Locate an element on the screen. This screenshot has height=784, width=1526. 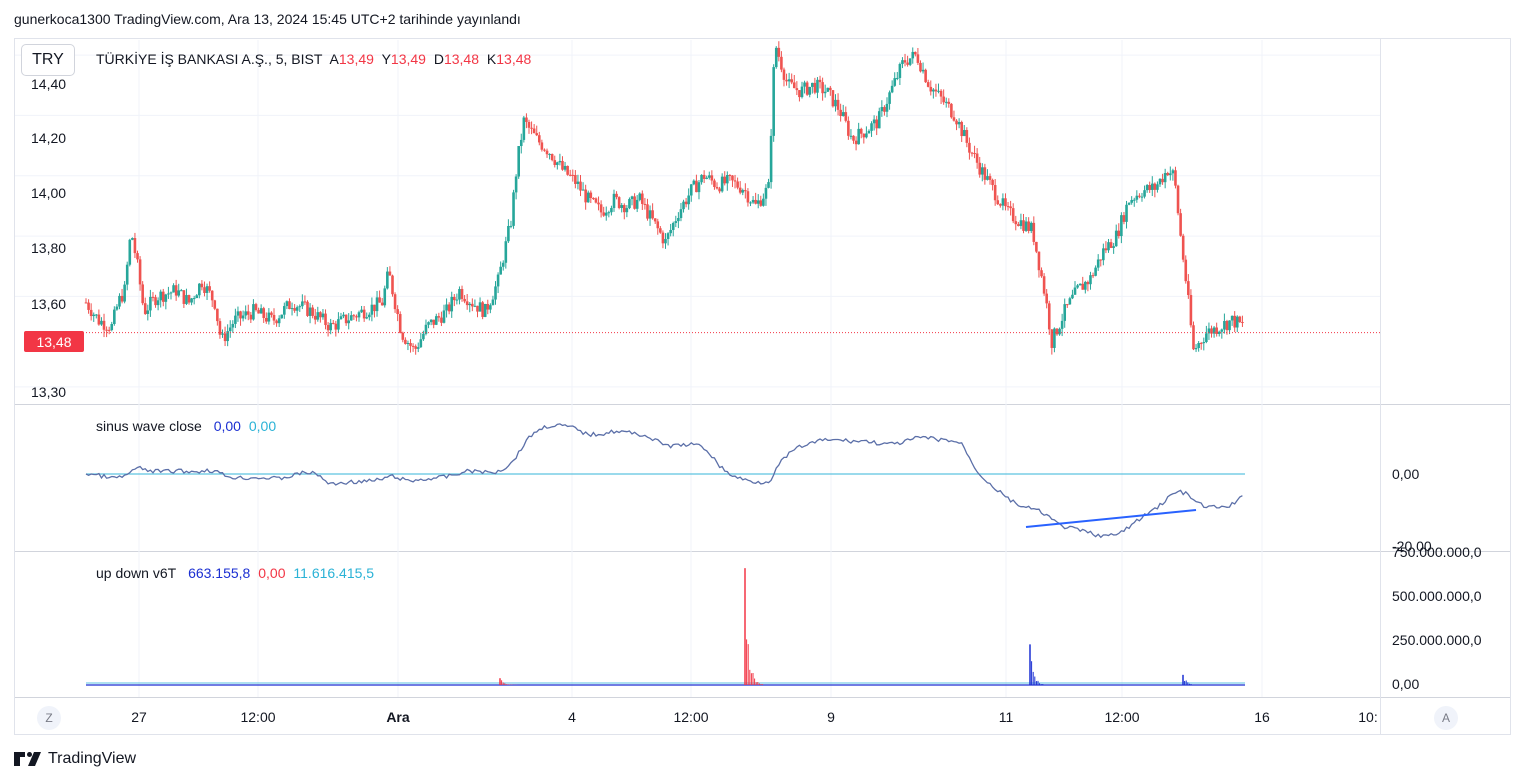
sinus-legend: sinus wave close 0,00 0,00 is located at coordinates (188, 426).